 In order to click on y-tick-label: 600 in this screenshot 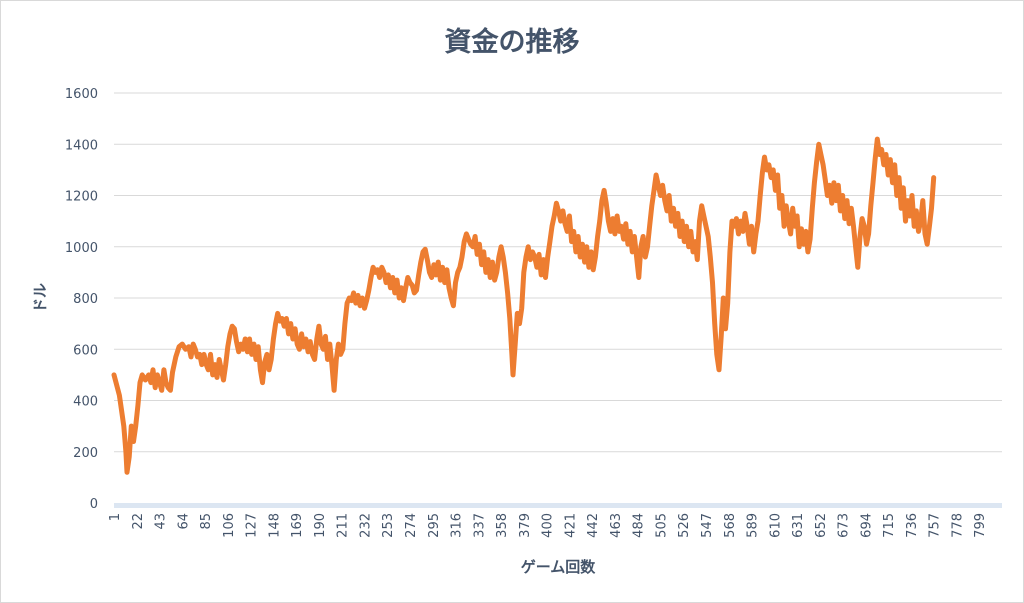, I will do `click(85, 350)`.